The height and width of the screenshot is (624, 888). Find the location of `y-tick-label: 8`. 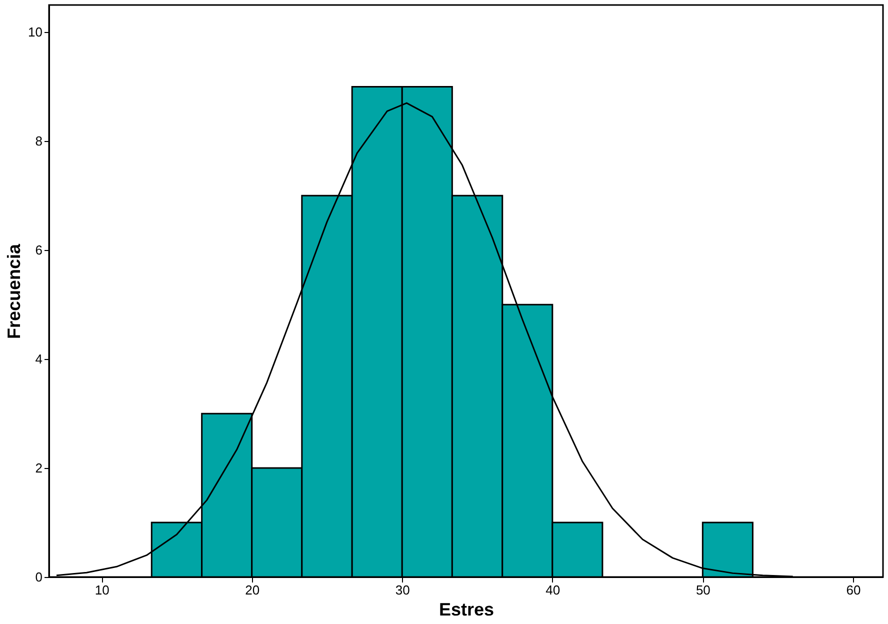

y-tick-label: 8 is located at coordinates (38, 141).